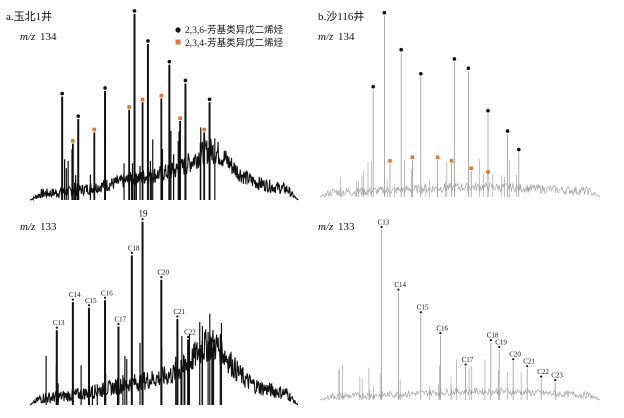 This screenshot has width=624, height=418. What do you see at coordinates (557, 376) in the screenshot?
I see `peak-label-3-10: C23` at bounding box center [557, 376].